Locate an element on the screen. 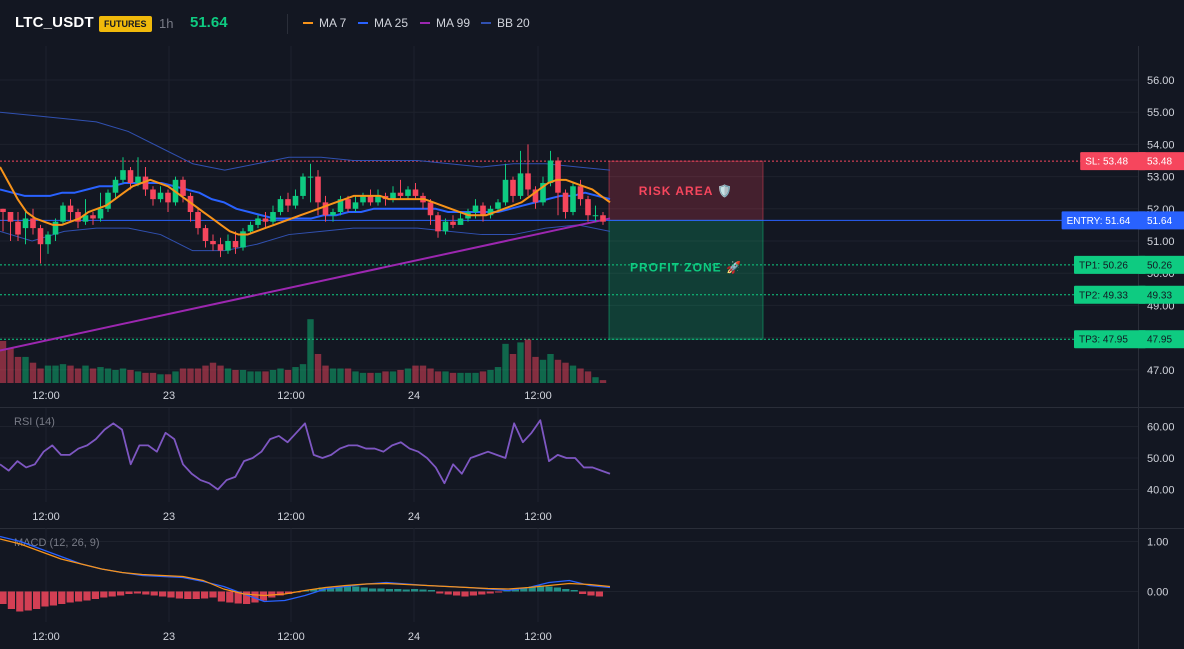  stop-loss-tag is located at coordinates (1113, 161).